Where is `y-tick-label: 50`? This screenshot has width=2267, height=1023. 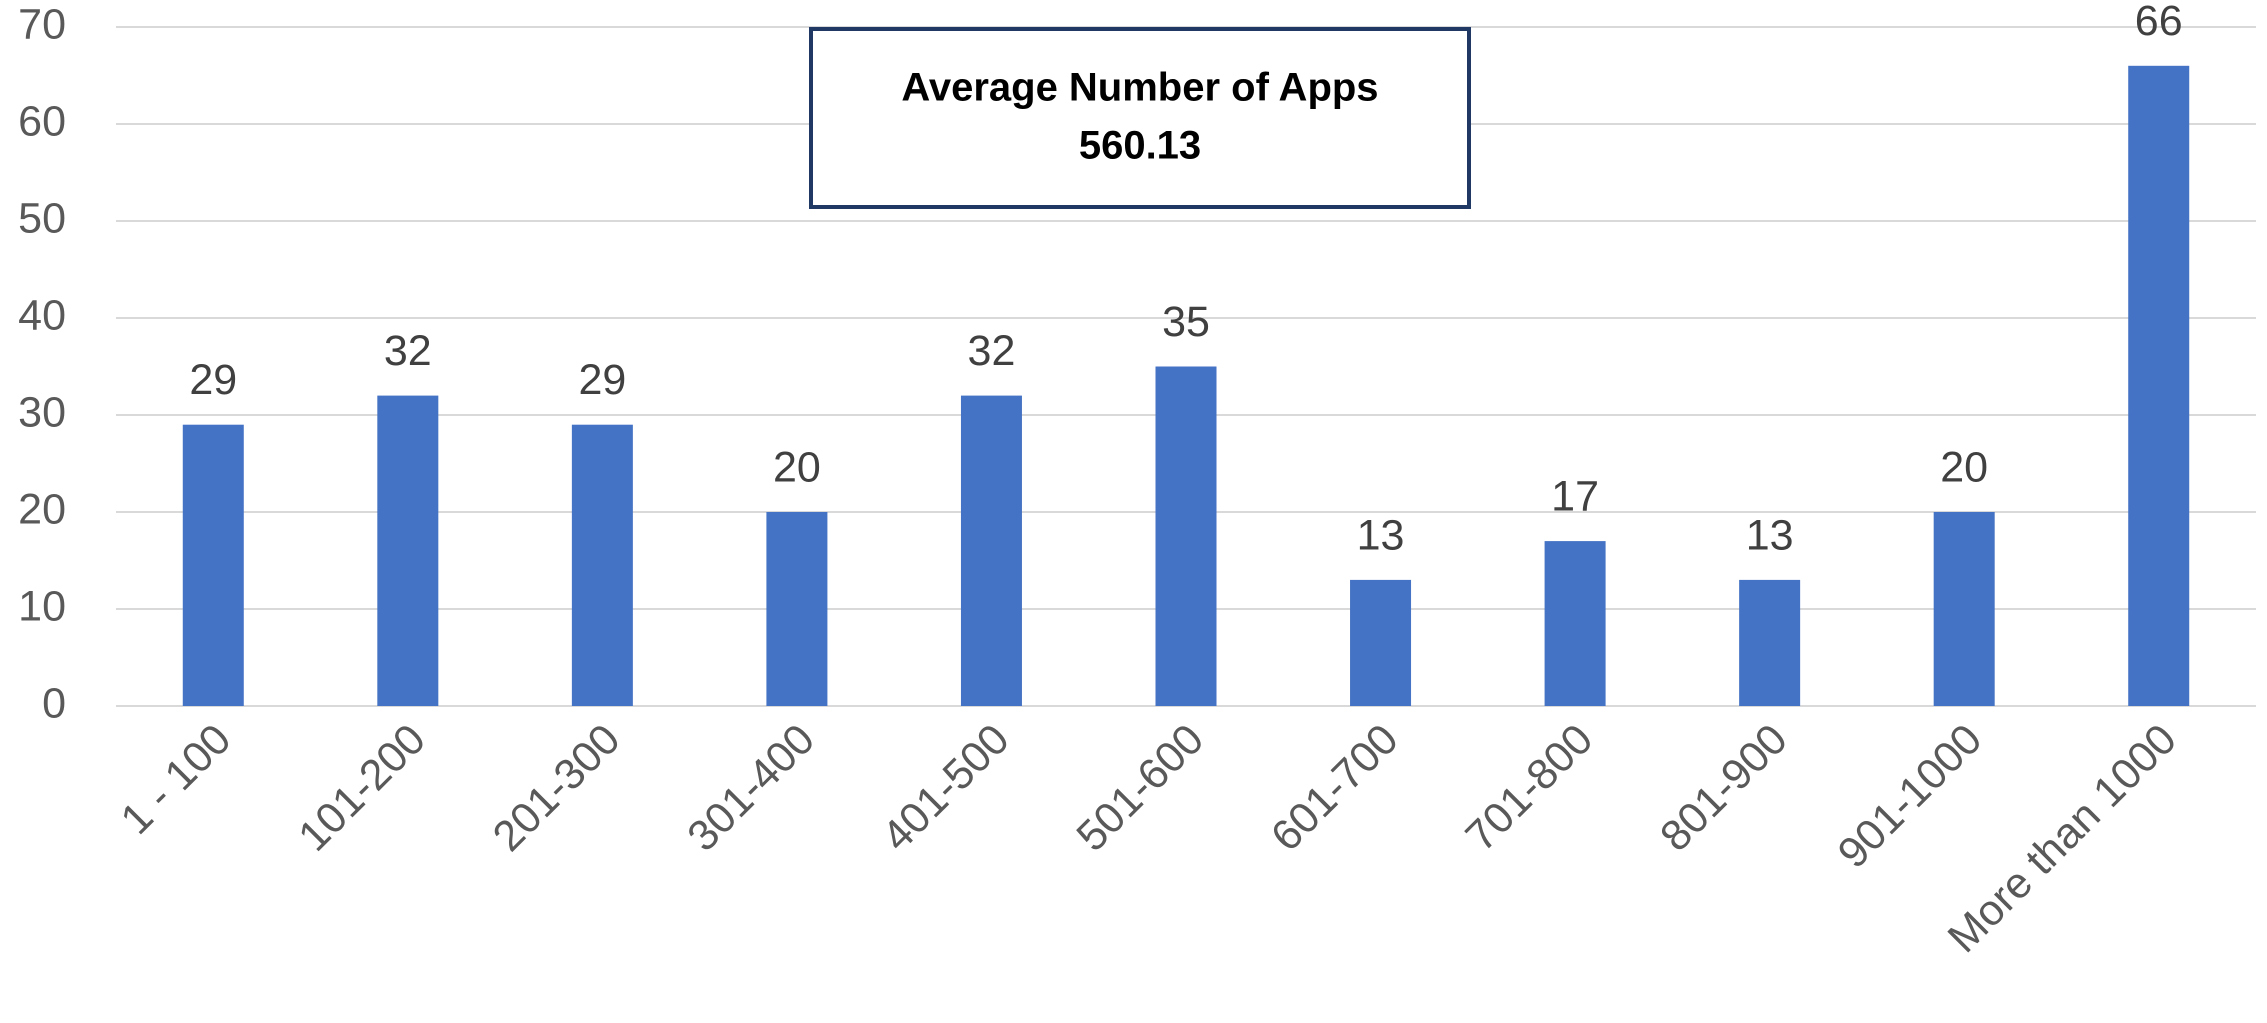 y-tick-label: 50 is located at coordinates (42, 218).